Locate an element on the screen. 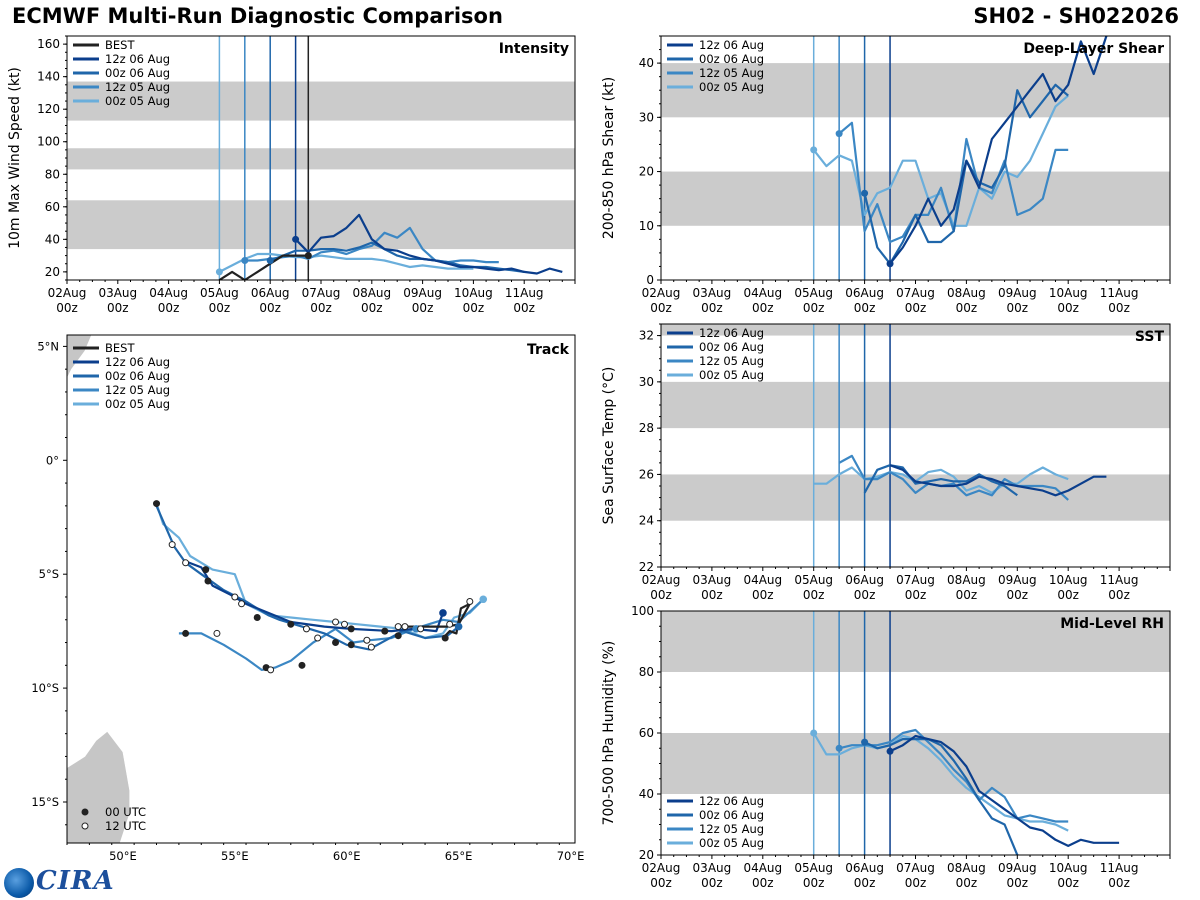  y-axis-label: 700-500 hPa Humidity (%) is located at coordinates (609, 733).